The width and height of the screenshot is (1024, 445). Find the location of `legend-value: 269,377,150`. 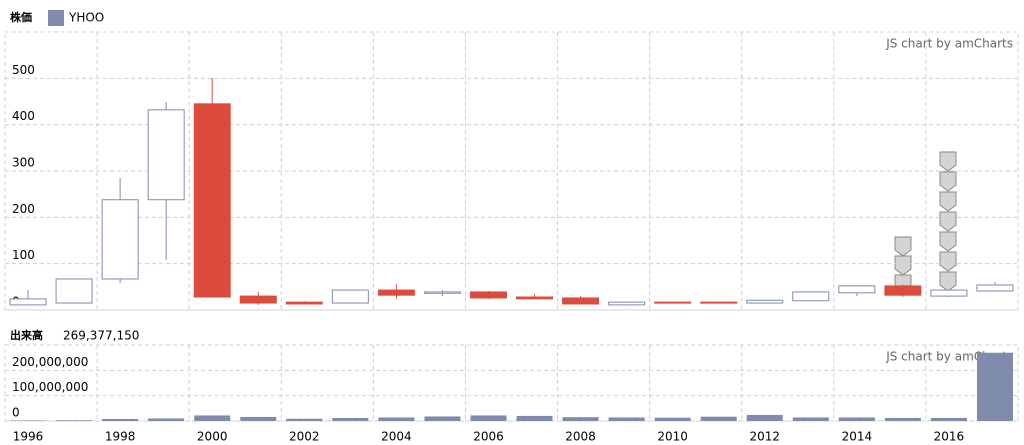

legend-value: 269,377,150 is located at coordinates (101, 336).